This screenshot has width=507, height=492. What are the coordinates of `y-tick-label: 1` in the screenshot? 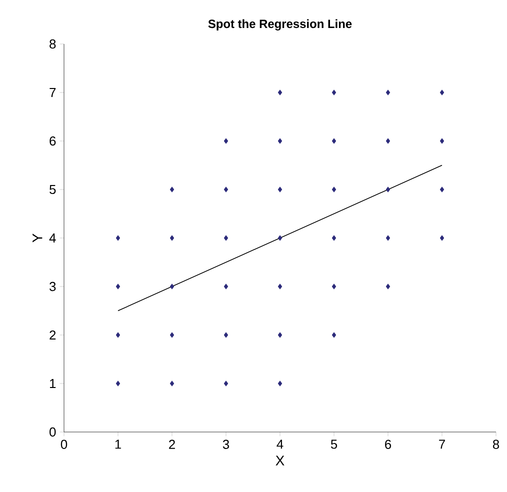 It's located at (53, 383).